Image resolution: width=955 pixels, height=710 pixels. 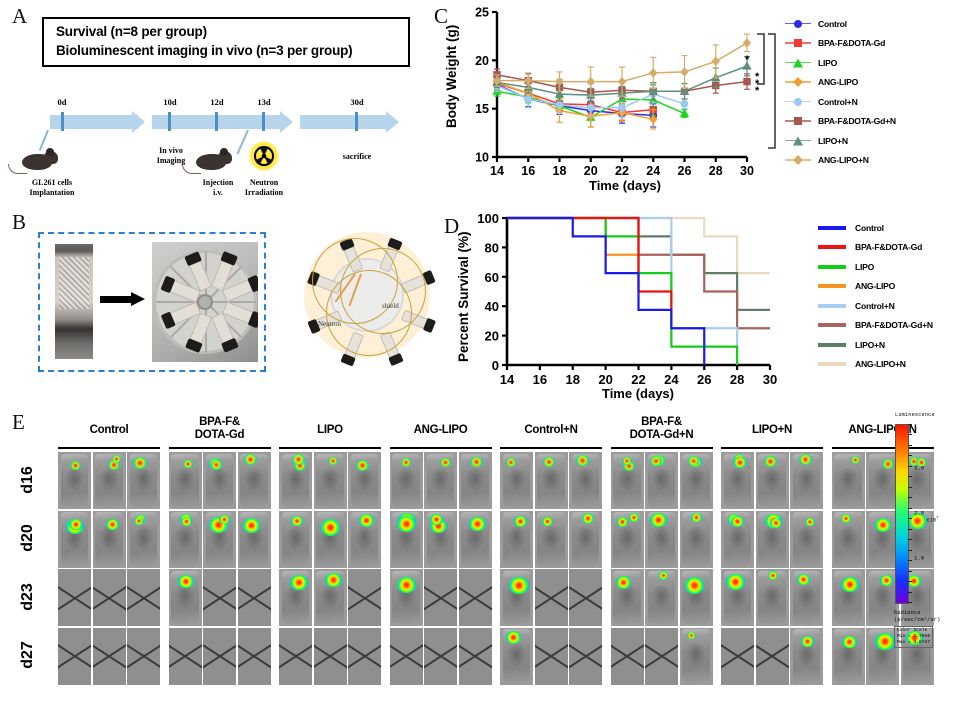 I want to click on radiance-label-line1: Radiance, so click(x=907, y=613).